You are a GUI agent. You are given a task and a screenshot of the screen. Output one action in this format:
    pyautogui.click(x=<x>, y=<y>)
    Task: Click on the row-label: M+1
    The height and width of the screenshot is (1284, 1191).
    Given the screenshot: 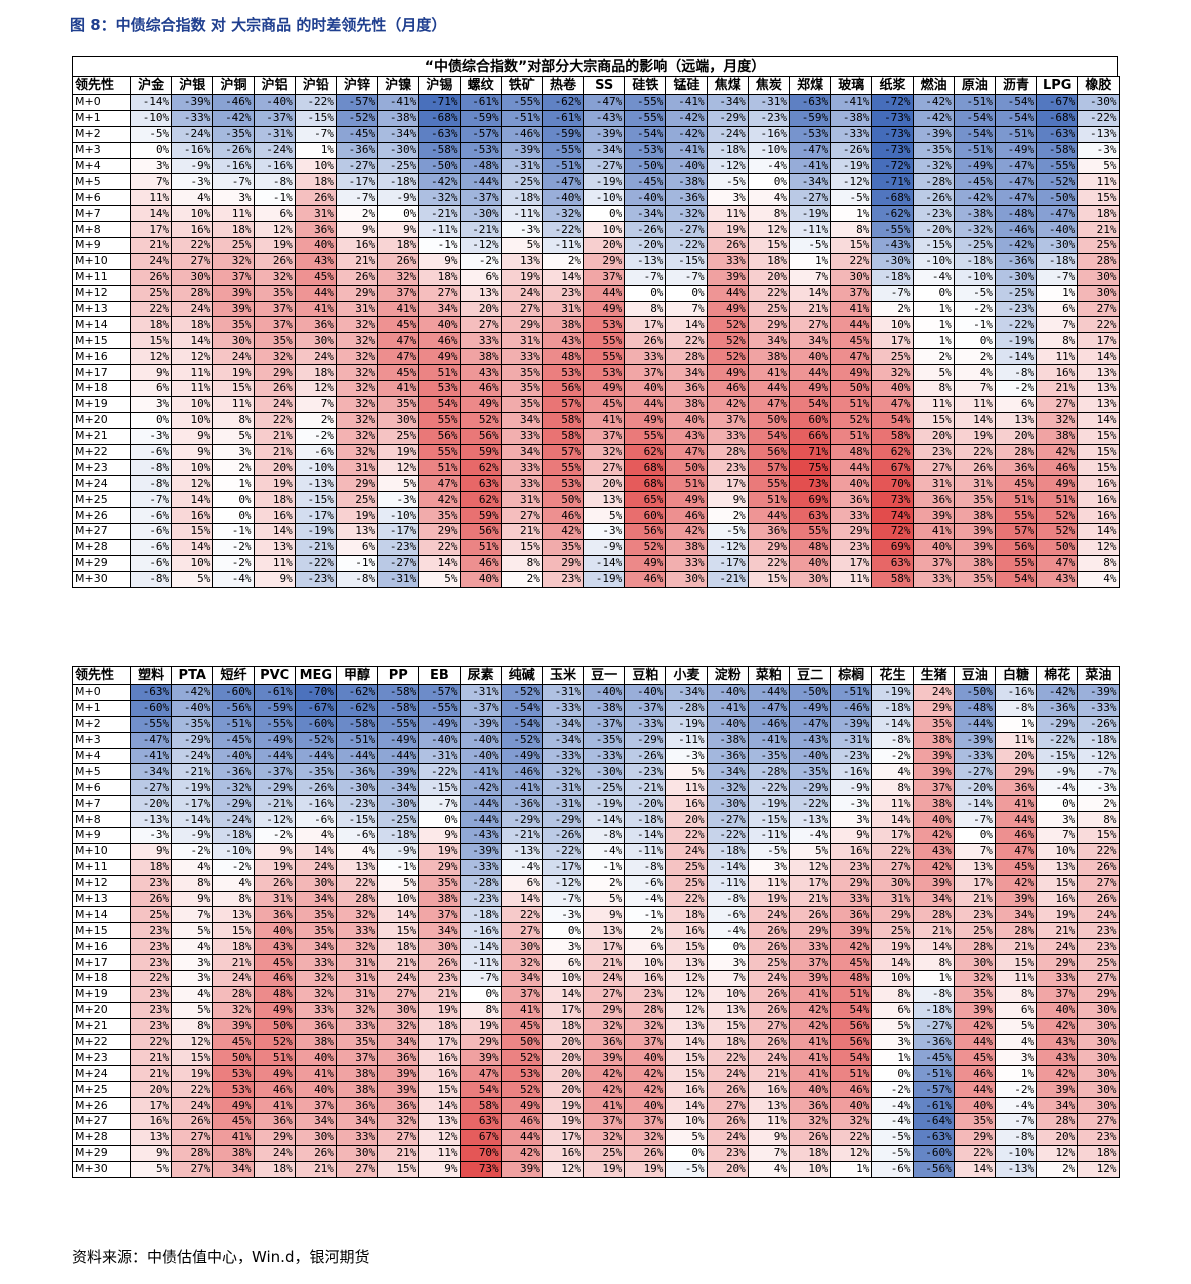 What is the action you would take?
    pyautogui.click(x=101, y=118)
    